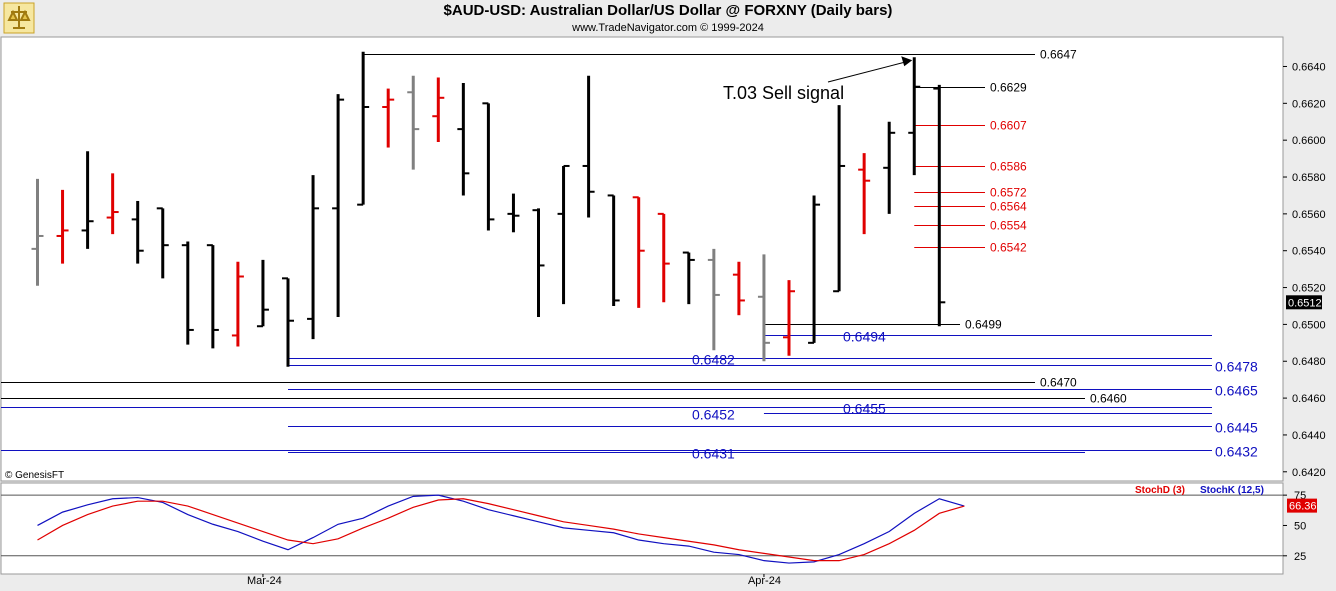 This screenshot has height=591, width=1336. I want to click on level-label: 0.6586, so click(1008, 167).